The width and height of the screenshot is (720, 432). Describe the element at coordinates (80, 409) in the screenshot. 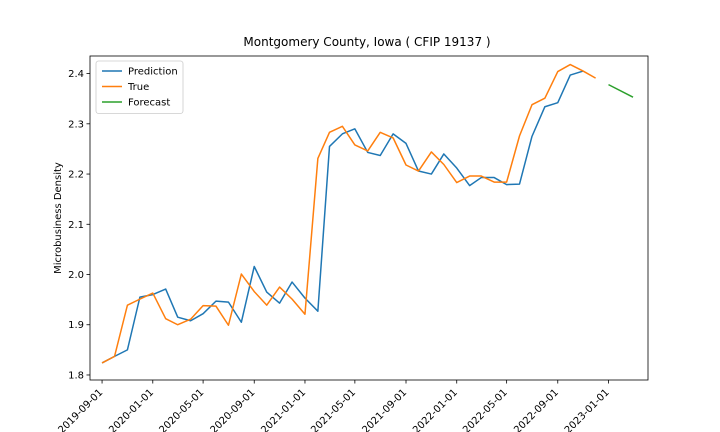

I see `x-tick-label: 2019-09-01` at that location.